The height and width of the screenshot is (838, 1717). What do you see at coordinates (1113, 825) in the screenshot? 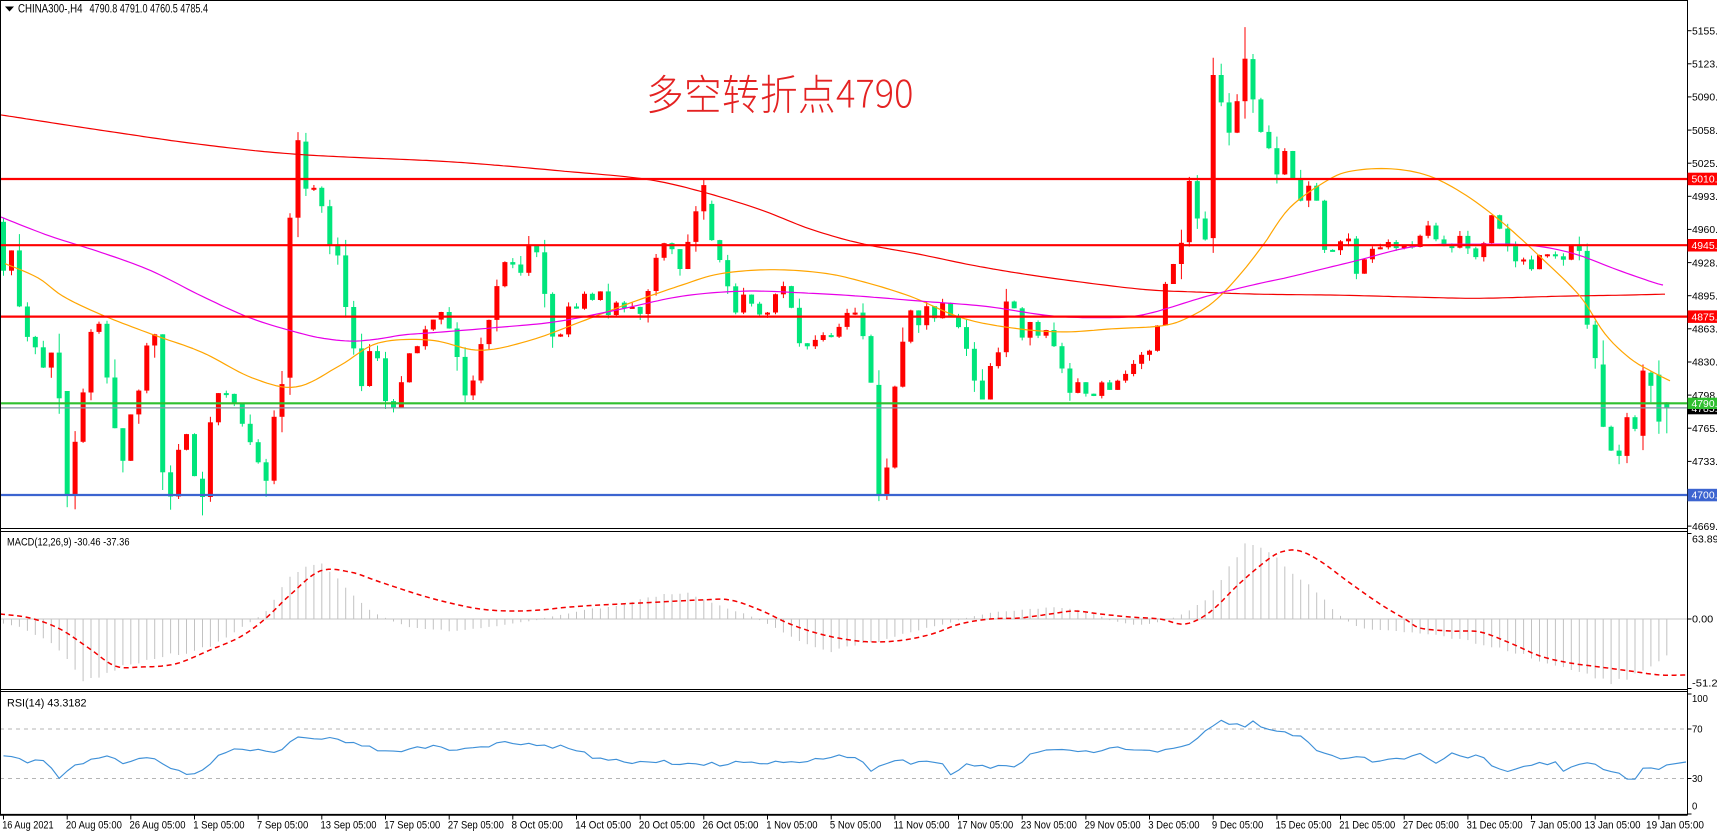
I see `svg-text: 29 Nov 05:00` at bounding box center [1113, 825].